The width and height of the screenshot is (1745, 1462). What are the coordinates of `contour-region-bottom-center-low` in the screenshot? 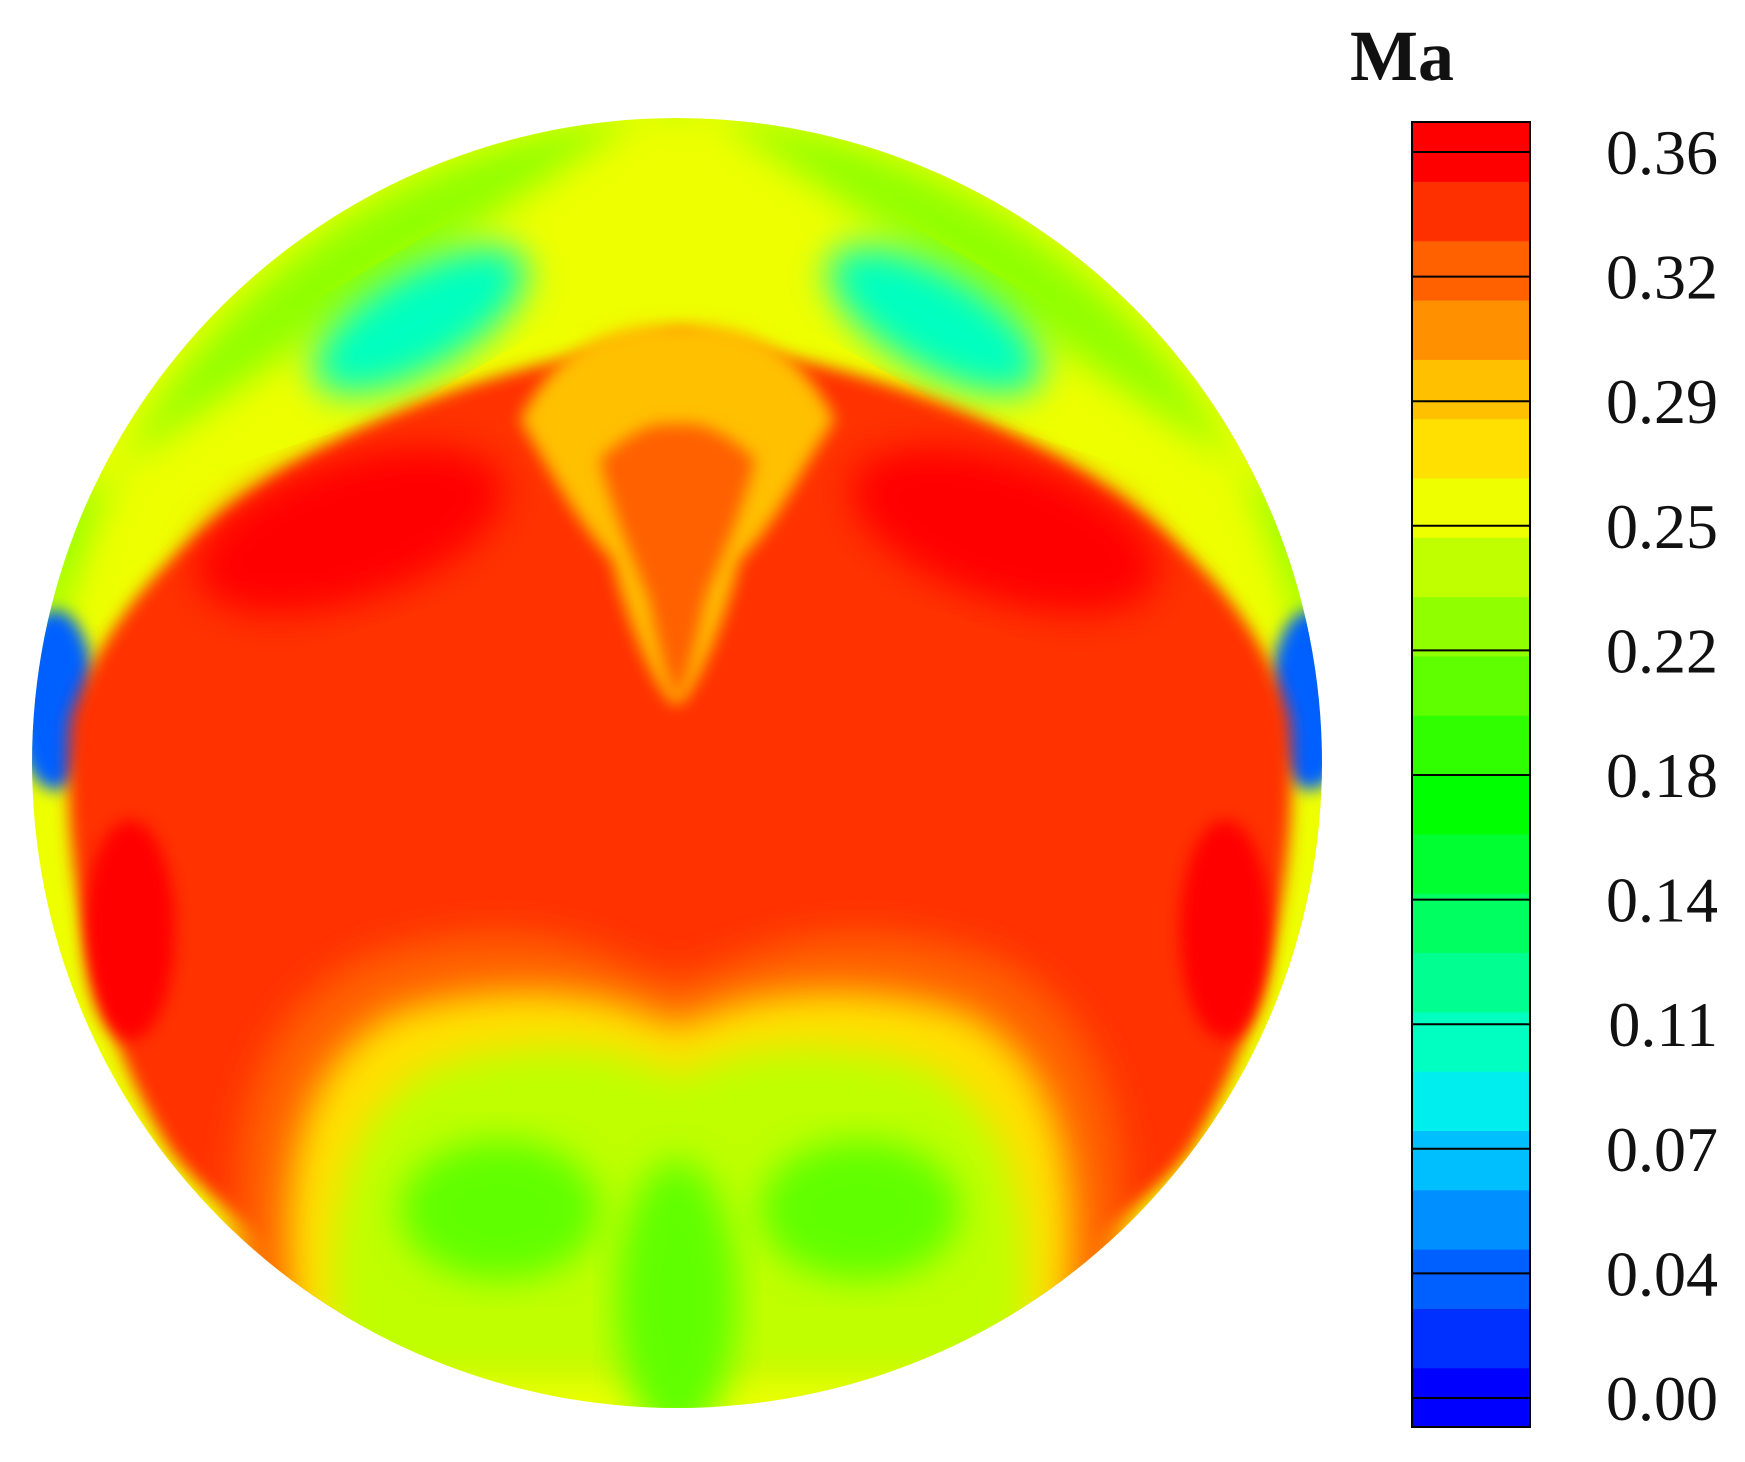 It's located at (677, 1284).